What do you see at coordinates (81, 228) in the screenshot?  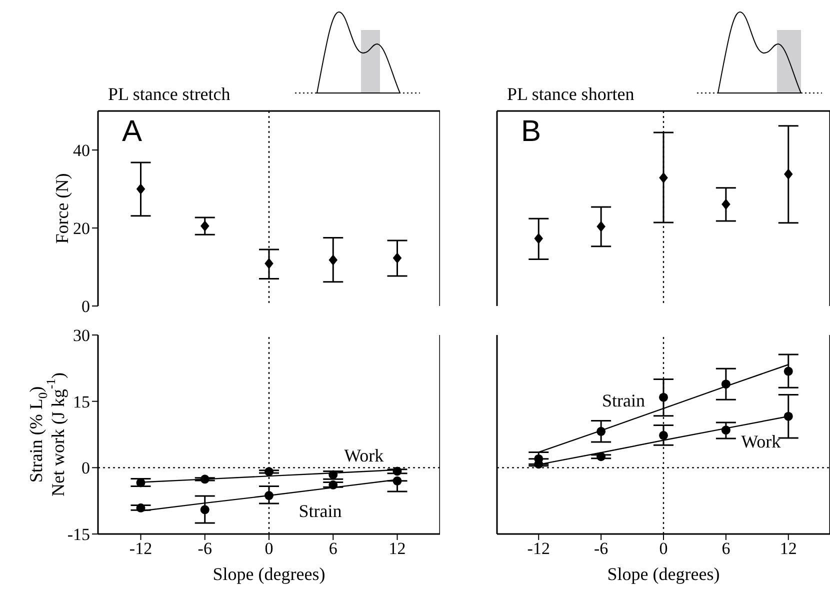 I see `y-tick-label: 20` at bounding box center [81, 228].